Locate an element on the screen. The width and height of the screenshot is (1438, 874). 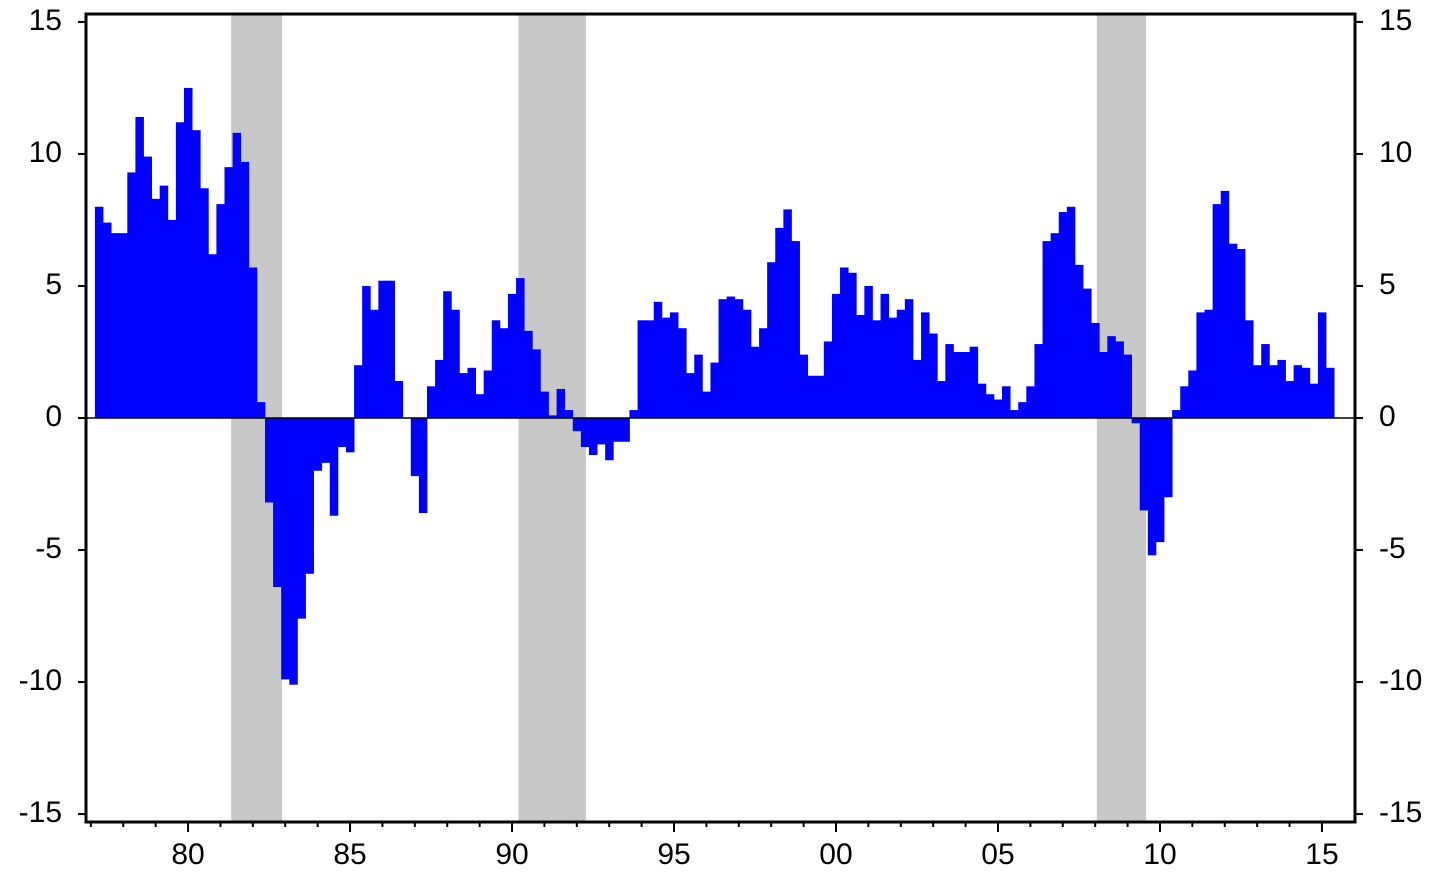
y2-tick-label: 15 is located at coordinates (1395, 20).